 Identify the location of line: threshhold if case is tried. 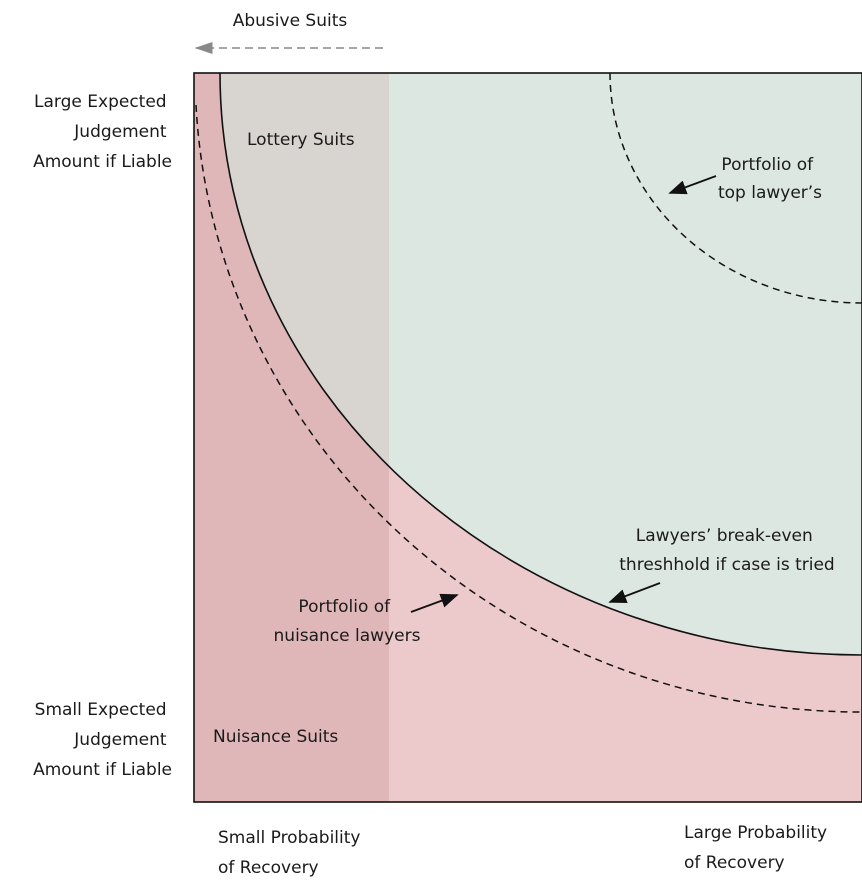
(726, 565).